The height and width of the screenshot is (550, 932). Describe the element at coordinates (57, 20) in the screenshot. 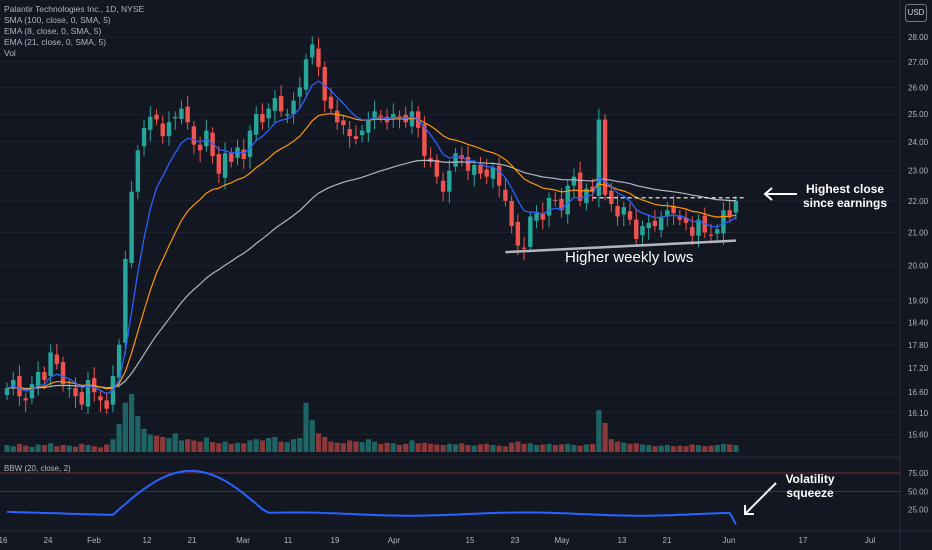

I see `legend-sma100: SMA (100, close, 0, SMA, 5)` at that location.